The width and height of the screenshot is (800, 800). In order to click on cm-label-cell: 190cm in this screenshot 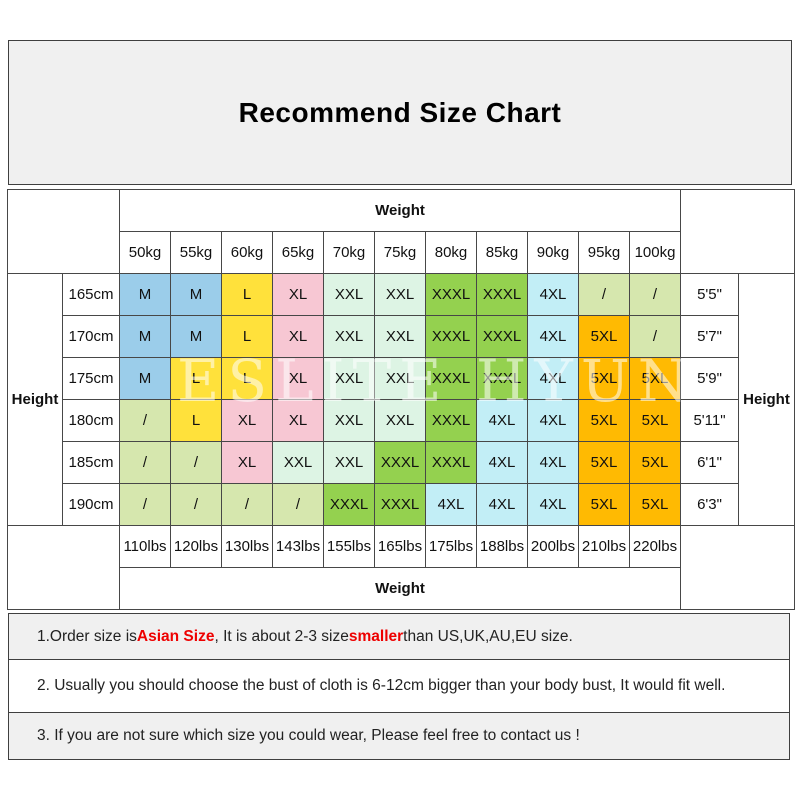, I will do `click(91, 504)`.